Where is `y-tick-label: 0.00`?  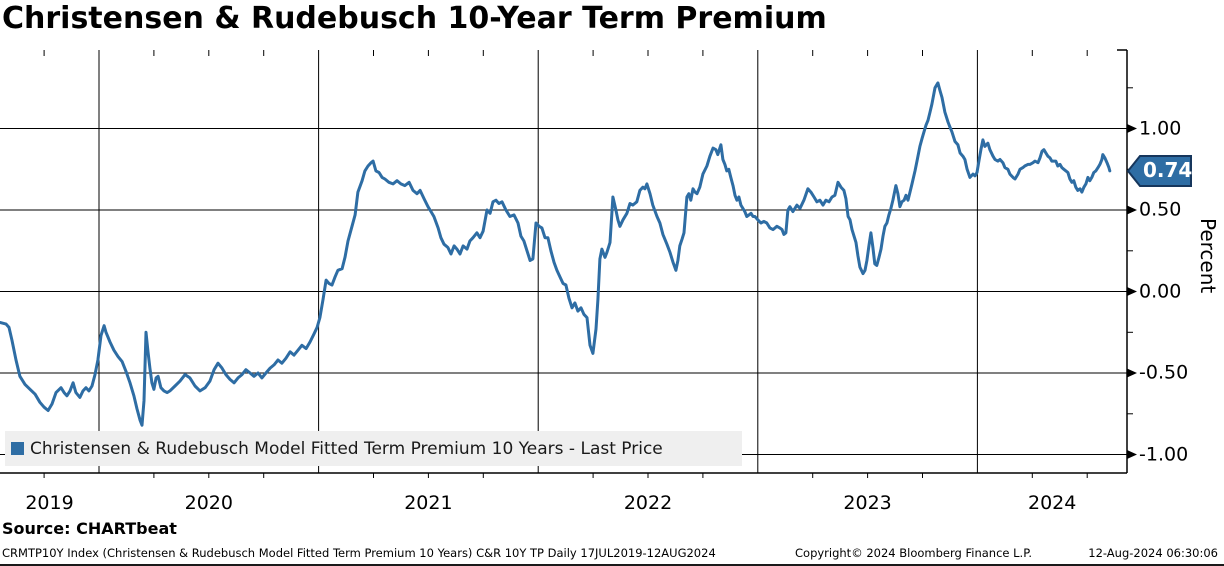 y-tick-label: 0.00 is located at coordinates (1160, 291).